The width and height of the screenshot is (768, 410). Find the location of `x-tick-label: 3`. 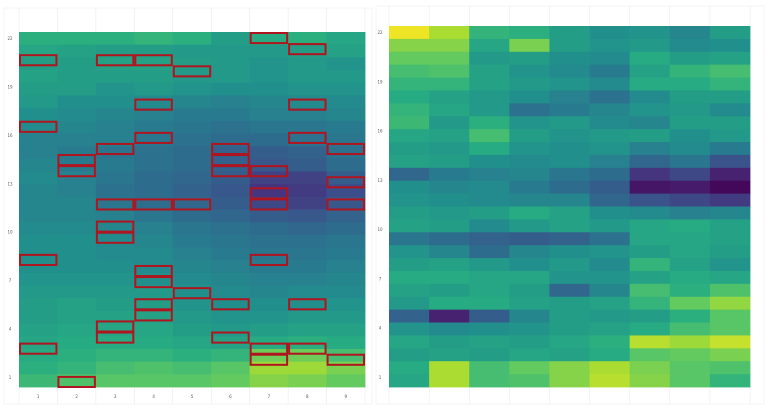

x-tick-label: 3 is located at coordinates (115, 396).